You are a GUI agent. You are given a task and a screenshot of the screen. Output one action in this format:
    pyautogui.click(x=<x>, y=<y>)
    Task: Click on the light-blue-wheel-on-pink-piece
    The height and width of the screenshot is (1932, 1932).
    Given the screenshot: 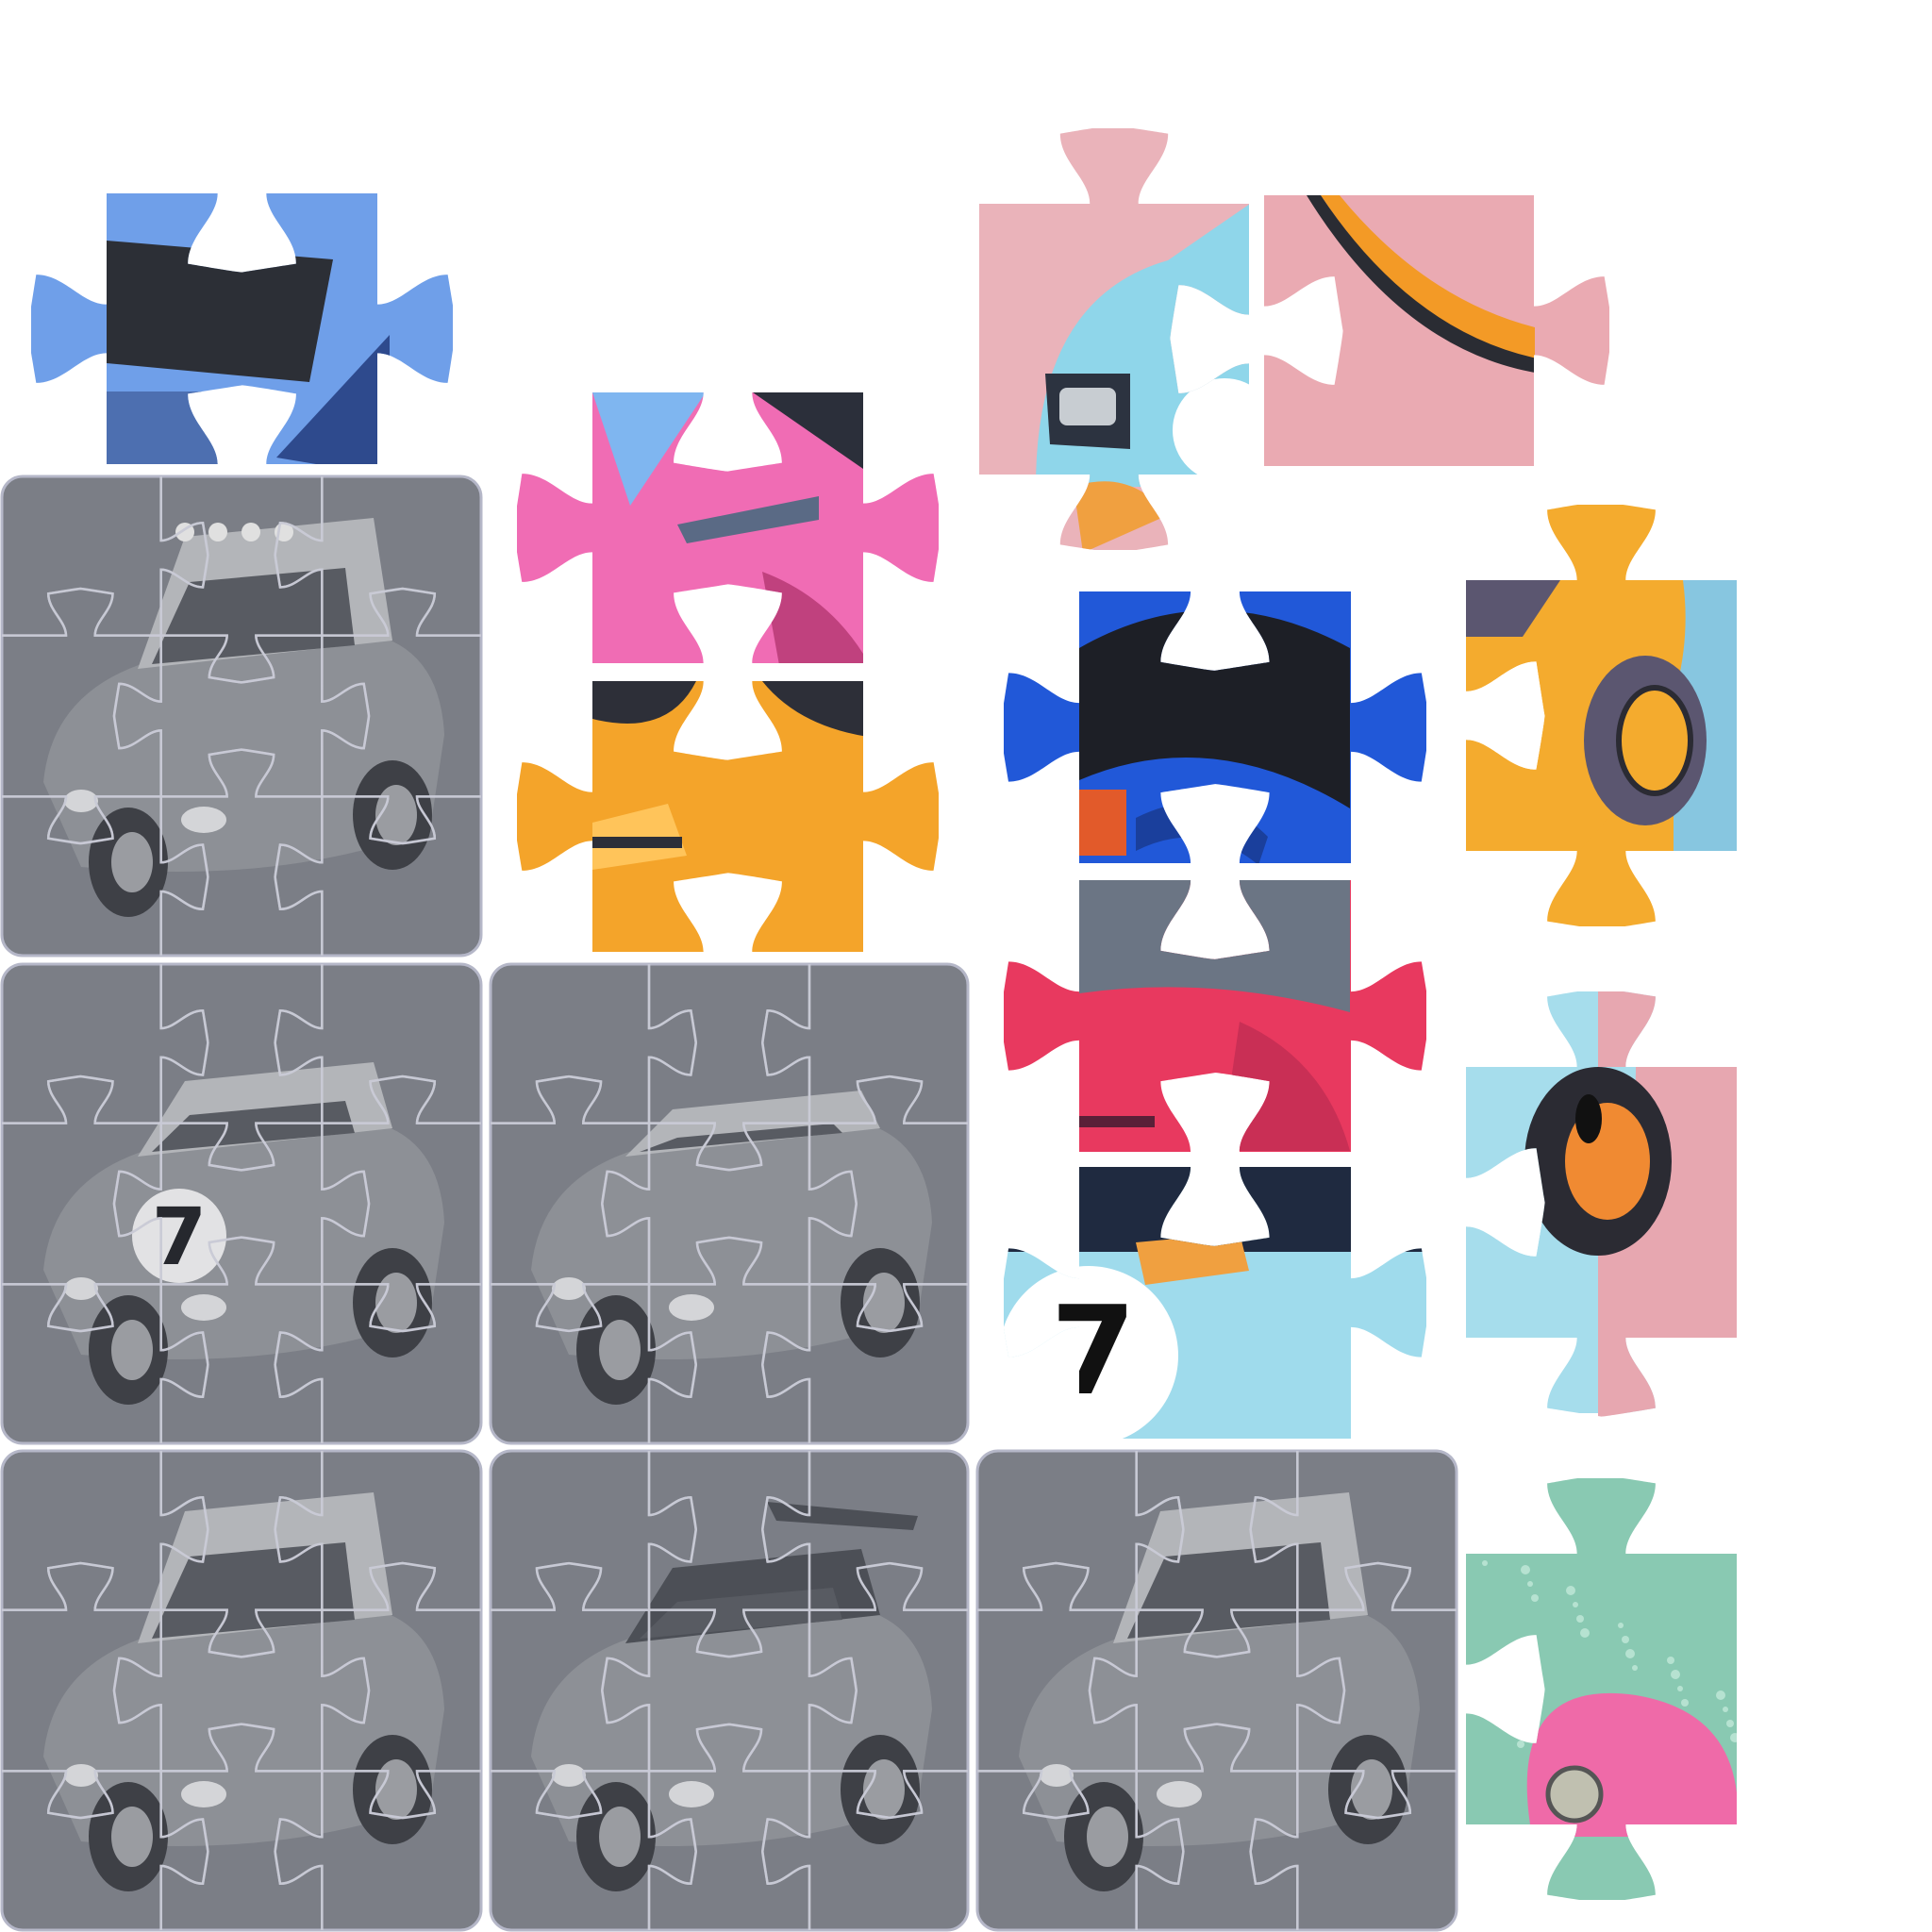 What is the action you would take?
    pyautogui.click(x=1603, y=1208)
    